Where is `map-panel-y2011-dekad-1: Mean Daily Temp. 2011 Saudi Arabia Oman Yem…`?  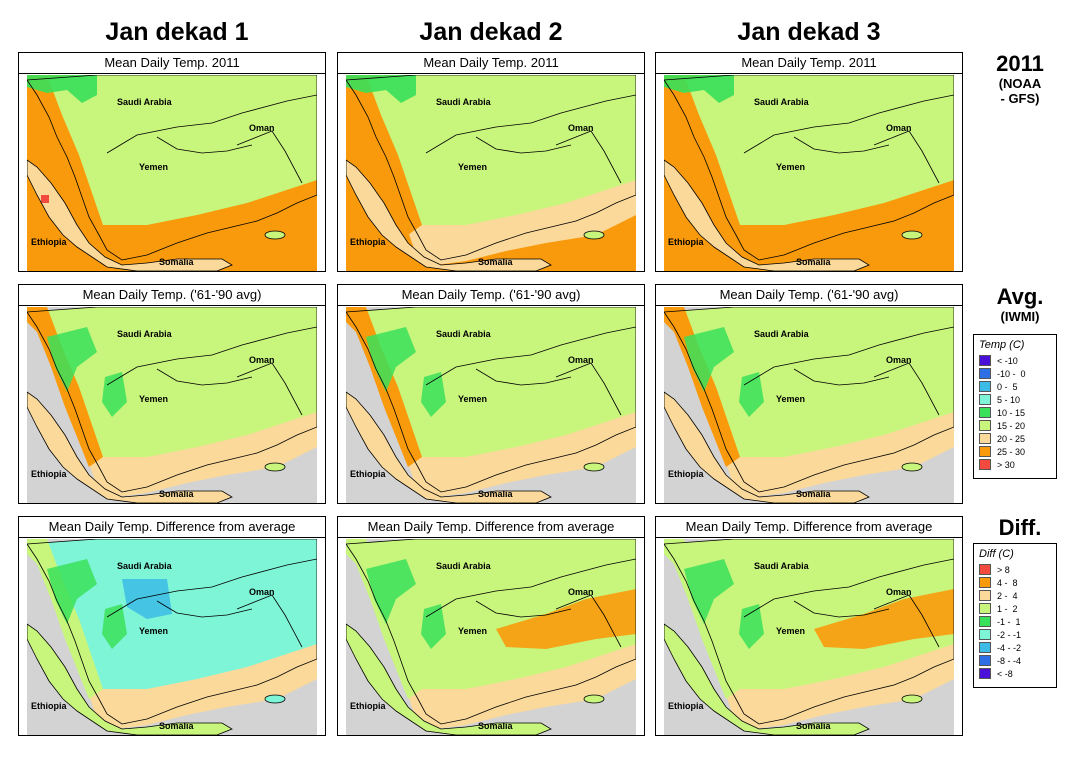
map-panel-y2011-dekad-1: Mean Daily Temp. 2011 Saudi Arabia Oman Yem… is located at coordinates (172, 162).